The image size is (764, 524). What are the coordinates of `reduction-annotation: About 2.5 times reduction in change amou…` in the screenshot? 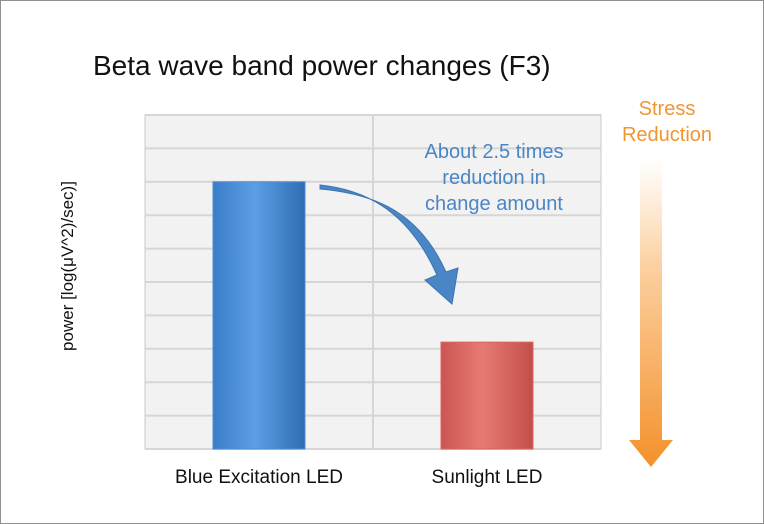 It's located at (494, 178).